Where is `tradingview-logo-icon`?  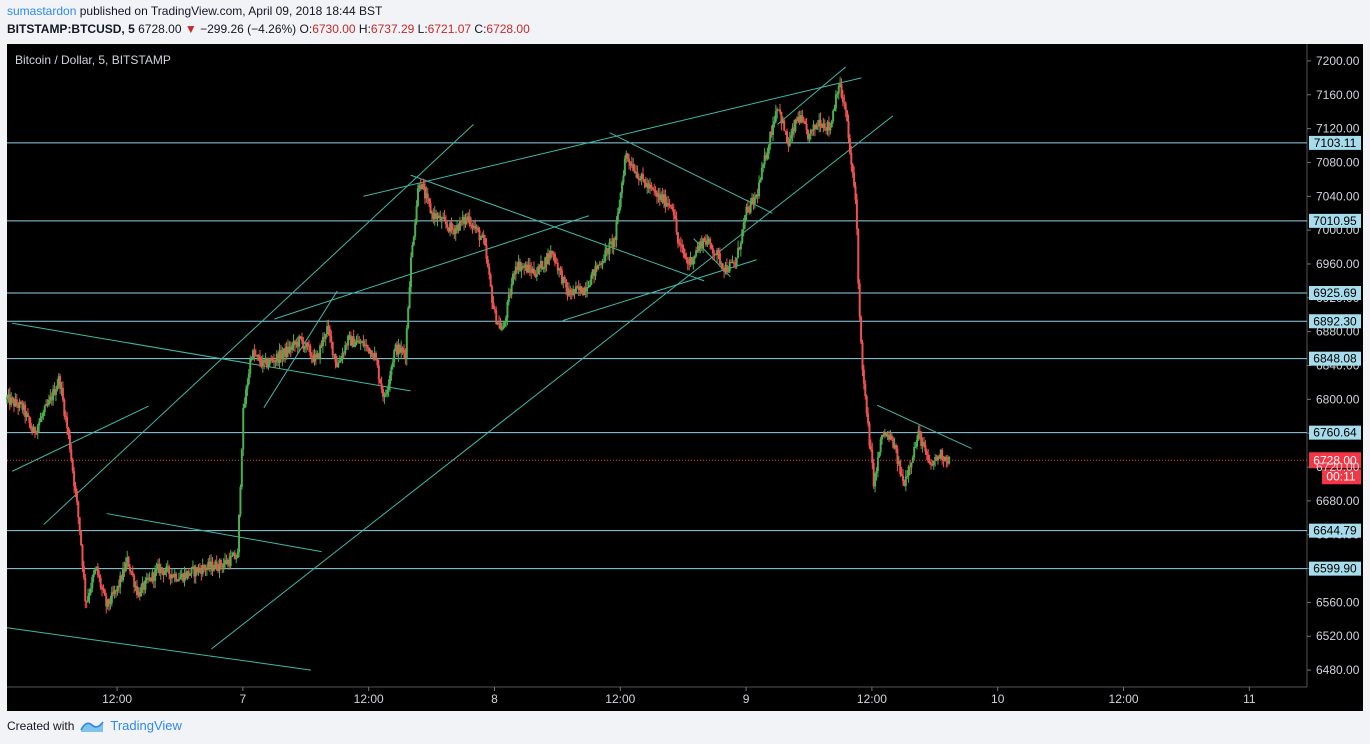 tradingview-logo-icon is located at coordinates (92, 726).